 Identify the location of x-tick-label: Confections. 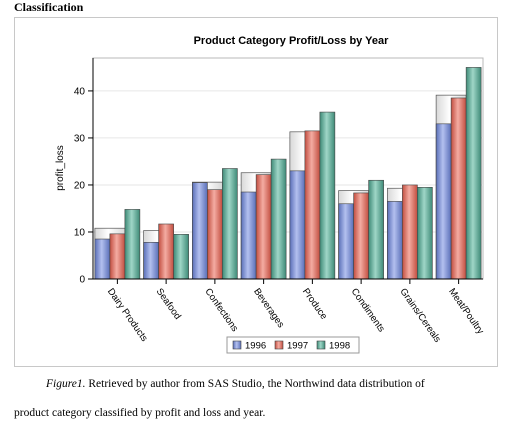
(221, 310).